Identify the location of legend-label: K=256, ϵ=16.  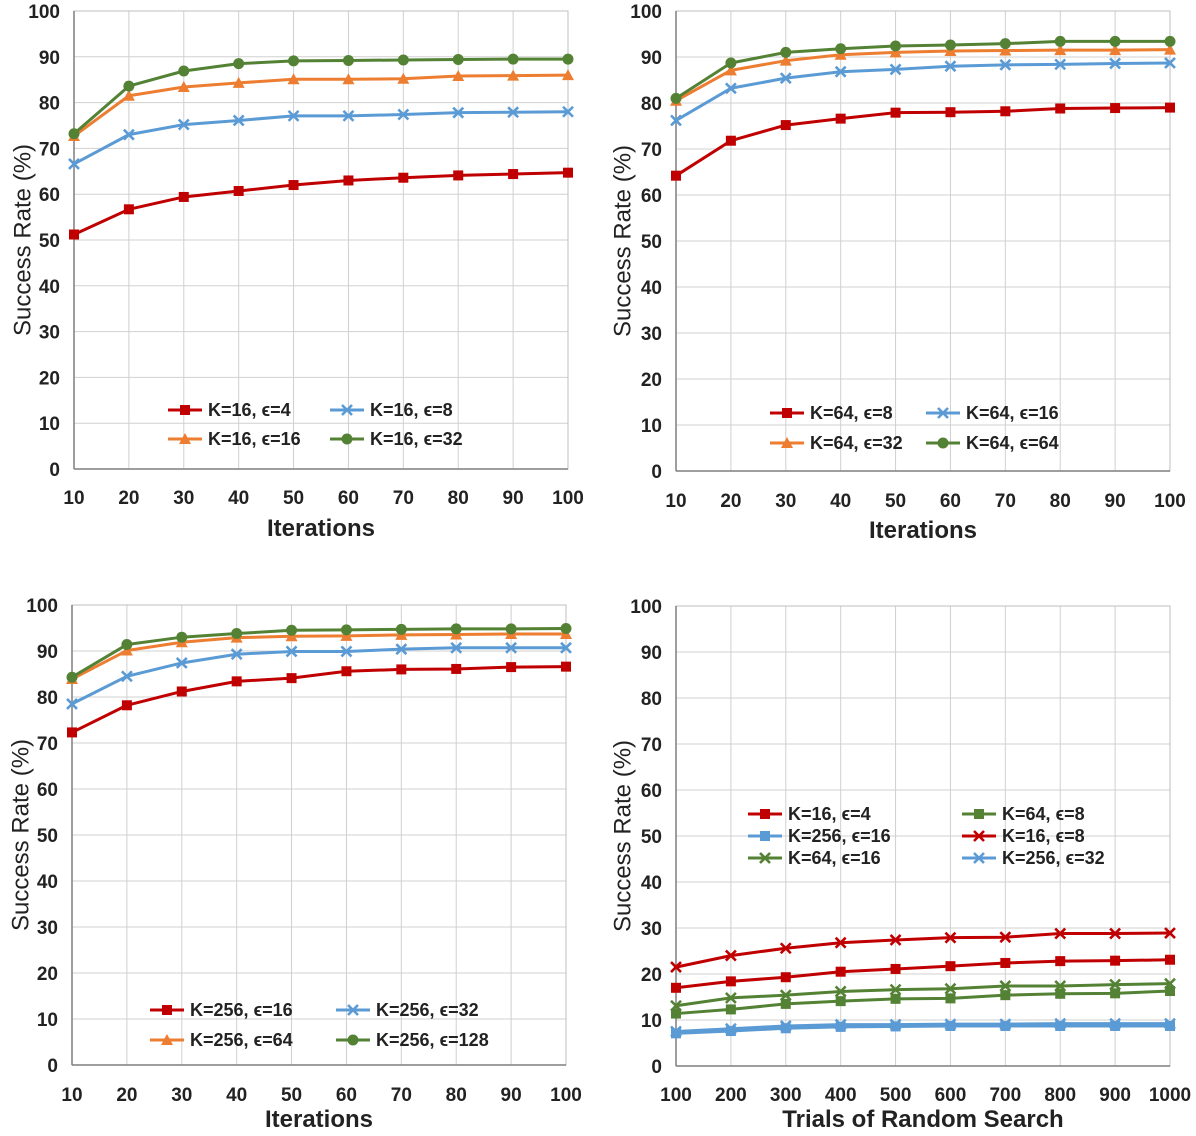
(241, 1010).